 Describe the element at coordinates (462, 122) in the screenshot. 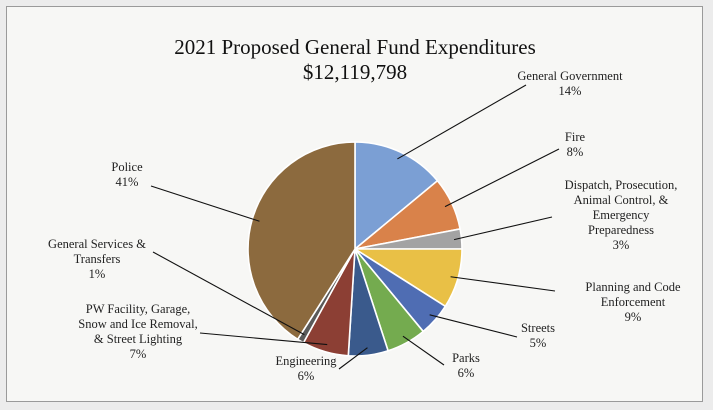

I see `leader-line-general-government` at that location.